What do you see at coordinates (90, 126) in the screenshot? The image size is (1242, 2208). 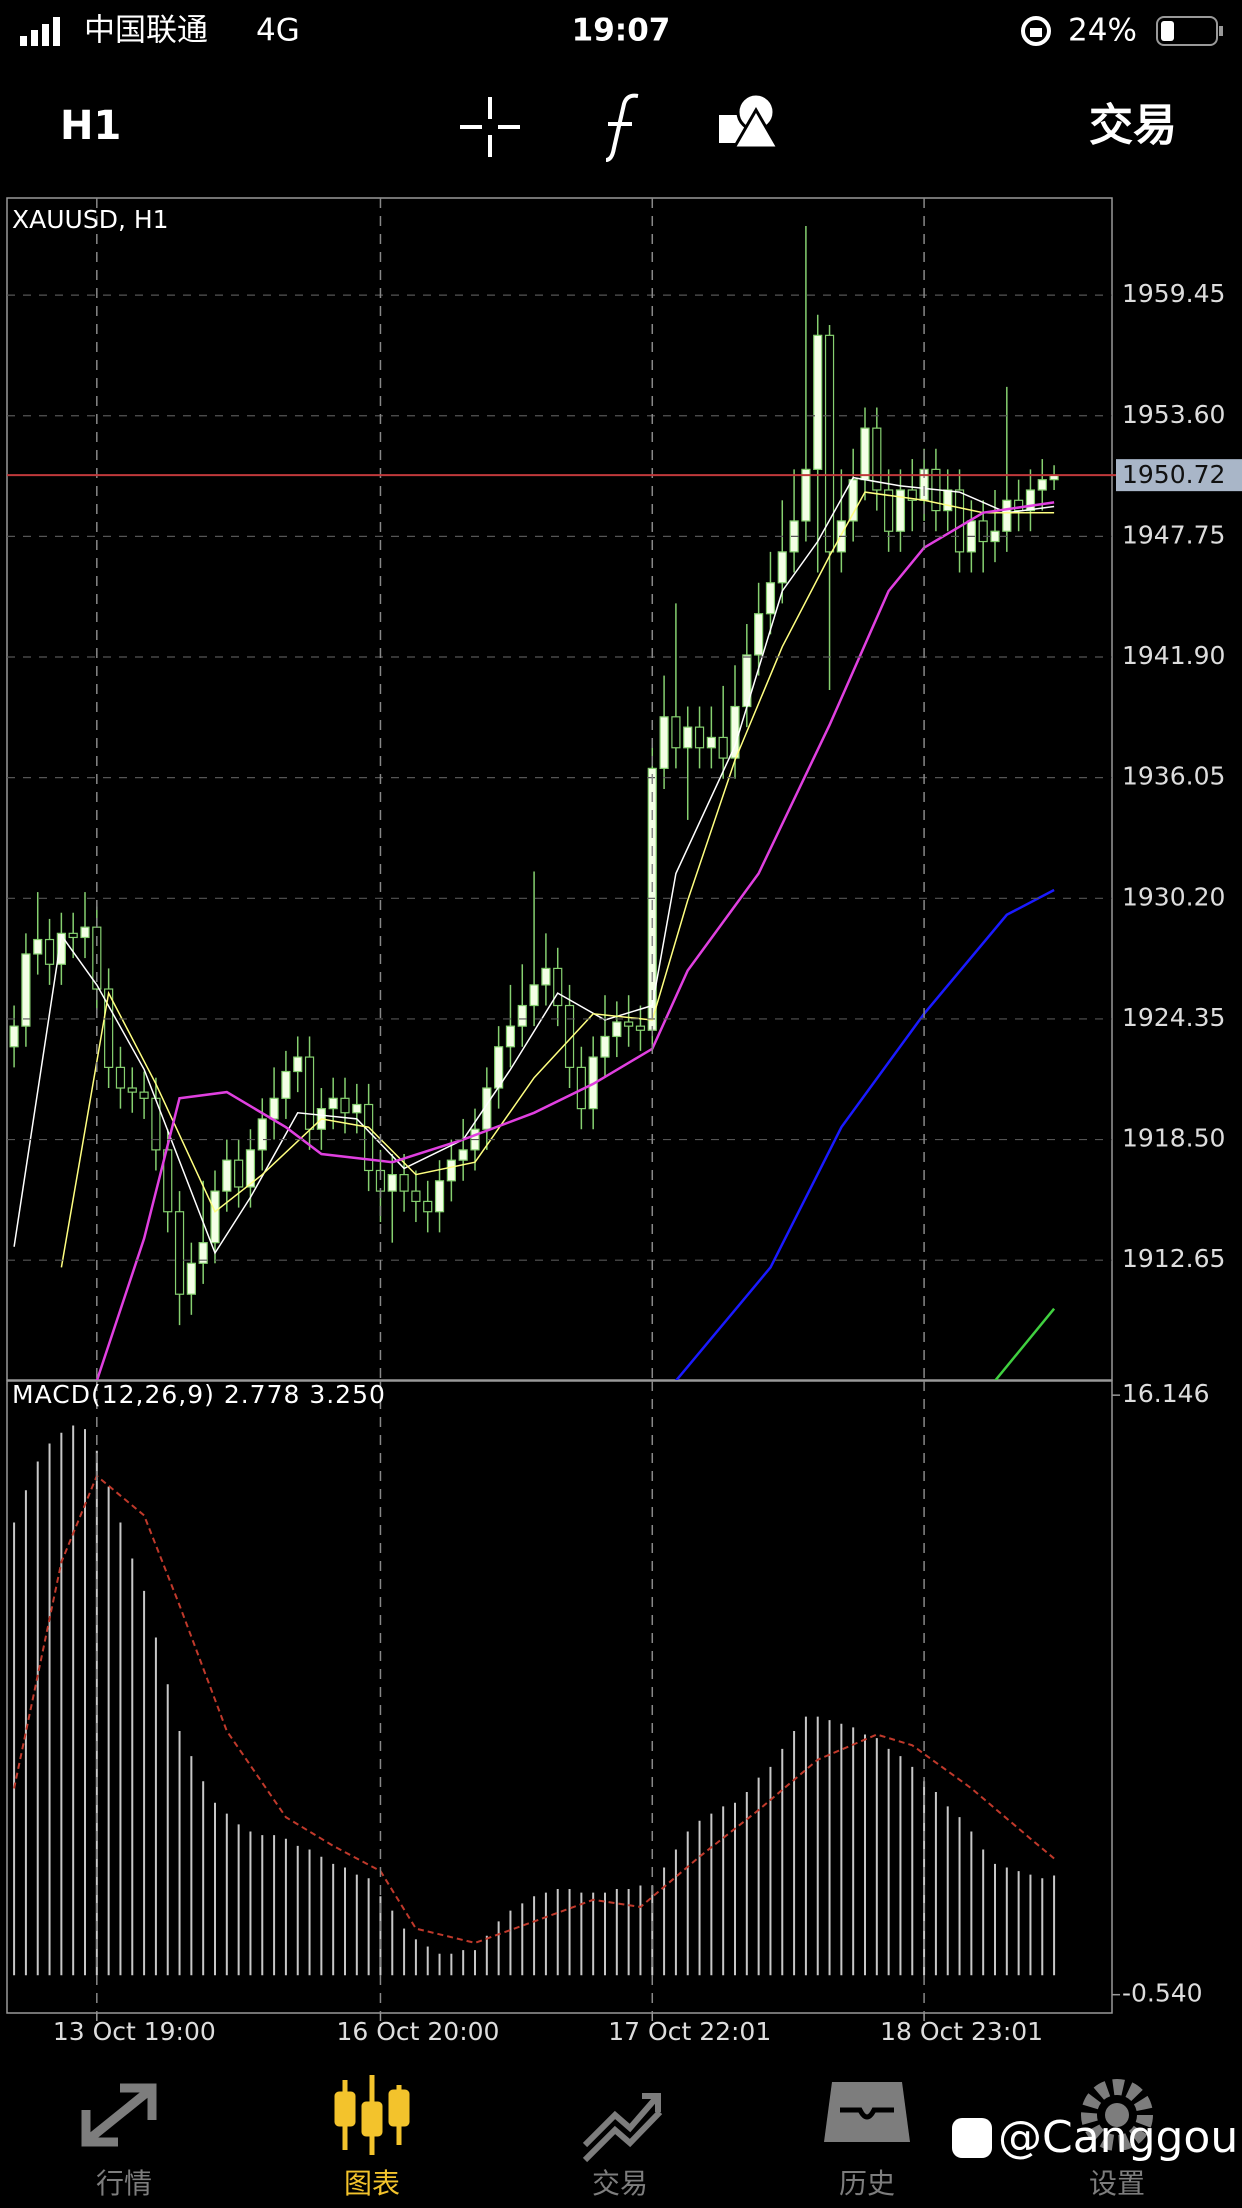 I see `timeframe-button: H1` at bounding box center [90, 126].